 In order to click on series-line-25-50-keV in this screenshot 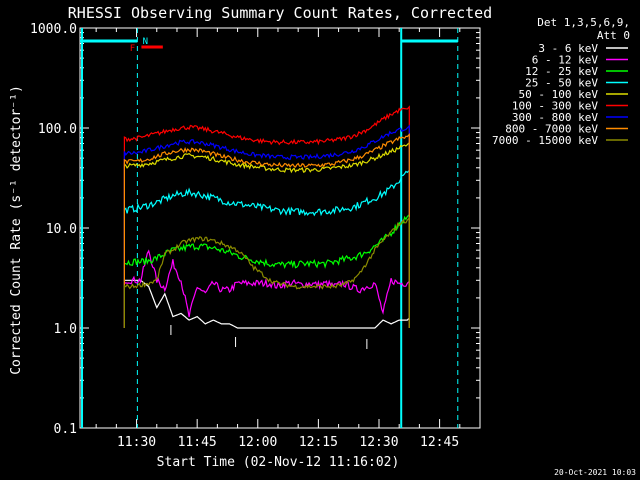, I will do `click(266, 248)`.